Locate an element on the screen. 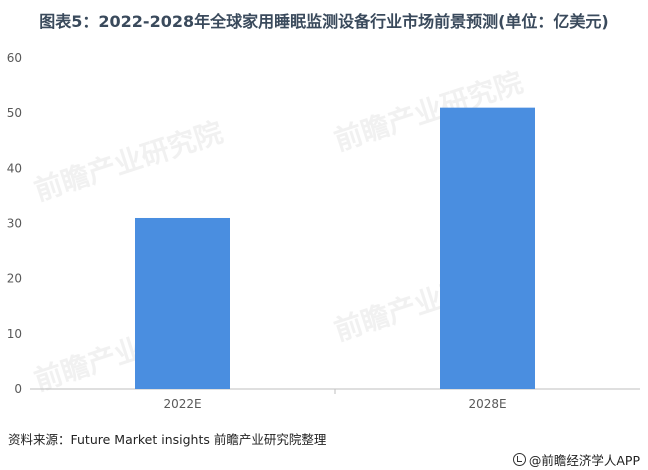 The image size is (648, 470). brand-credit: @前瞻经济学人APP is located at coordinates (576, 459).